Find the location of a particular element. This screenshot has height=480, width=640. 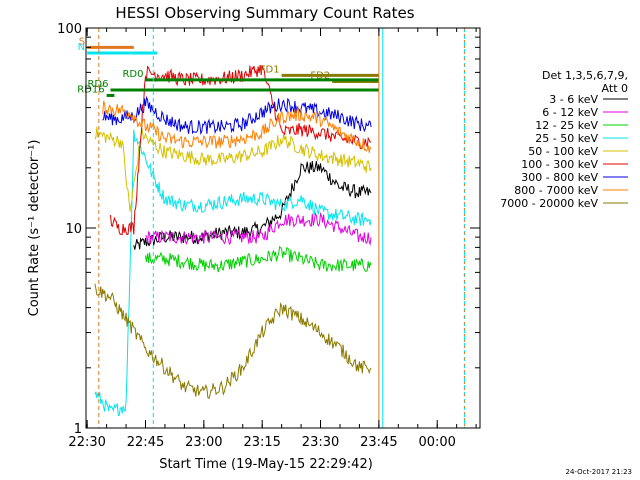

x-tick-label: 22:45 is located at coordinates (145, 442).